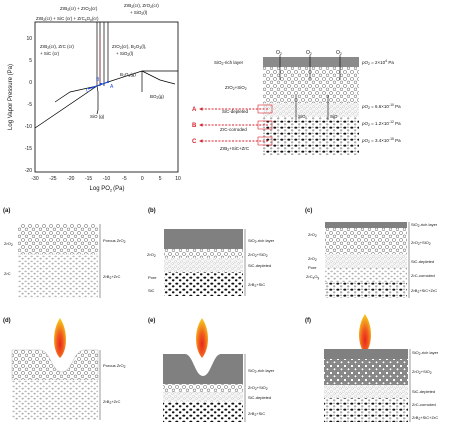 The width and height of the screenshot is (457, 434). Describe the element at coordinates (129, 47) in the screenshot. I see `region-mid-line1: ZrO2(cr), B2O3(l),` at that location.